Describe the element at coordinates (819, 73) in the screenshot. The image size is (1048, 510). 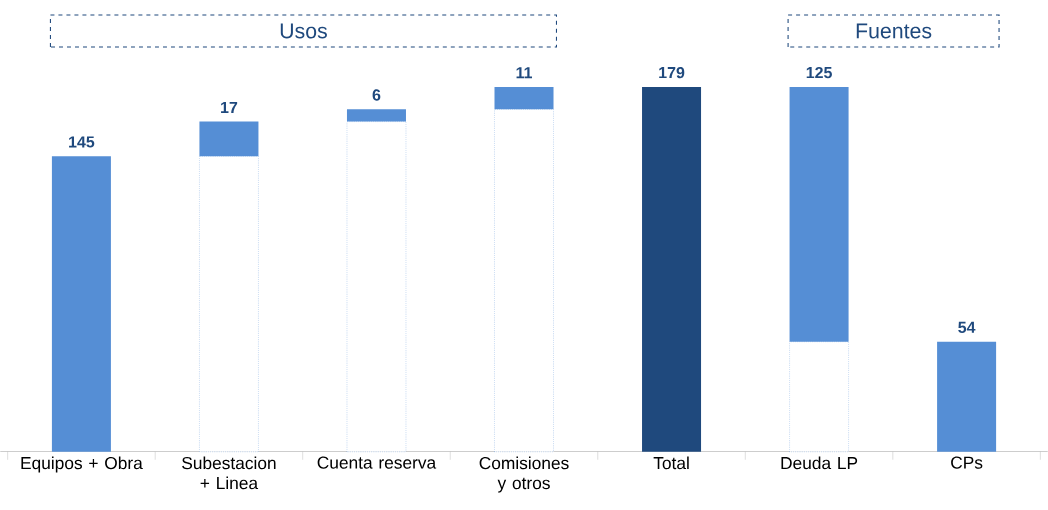
I see `data-label: 125` at that location.